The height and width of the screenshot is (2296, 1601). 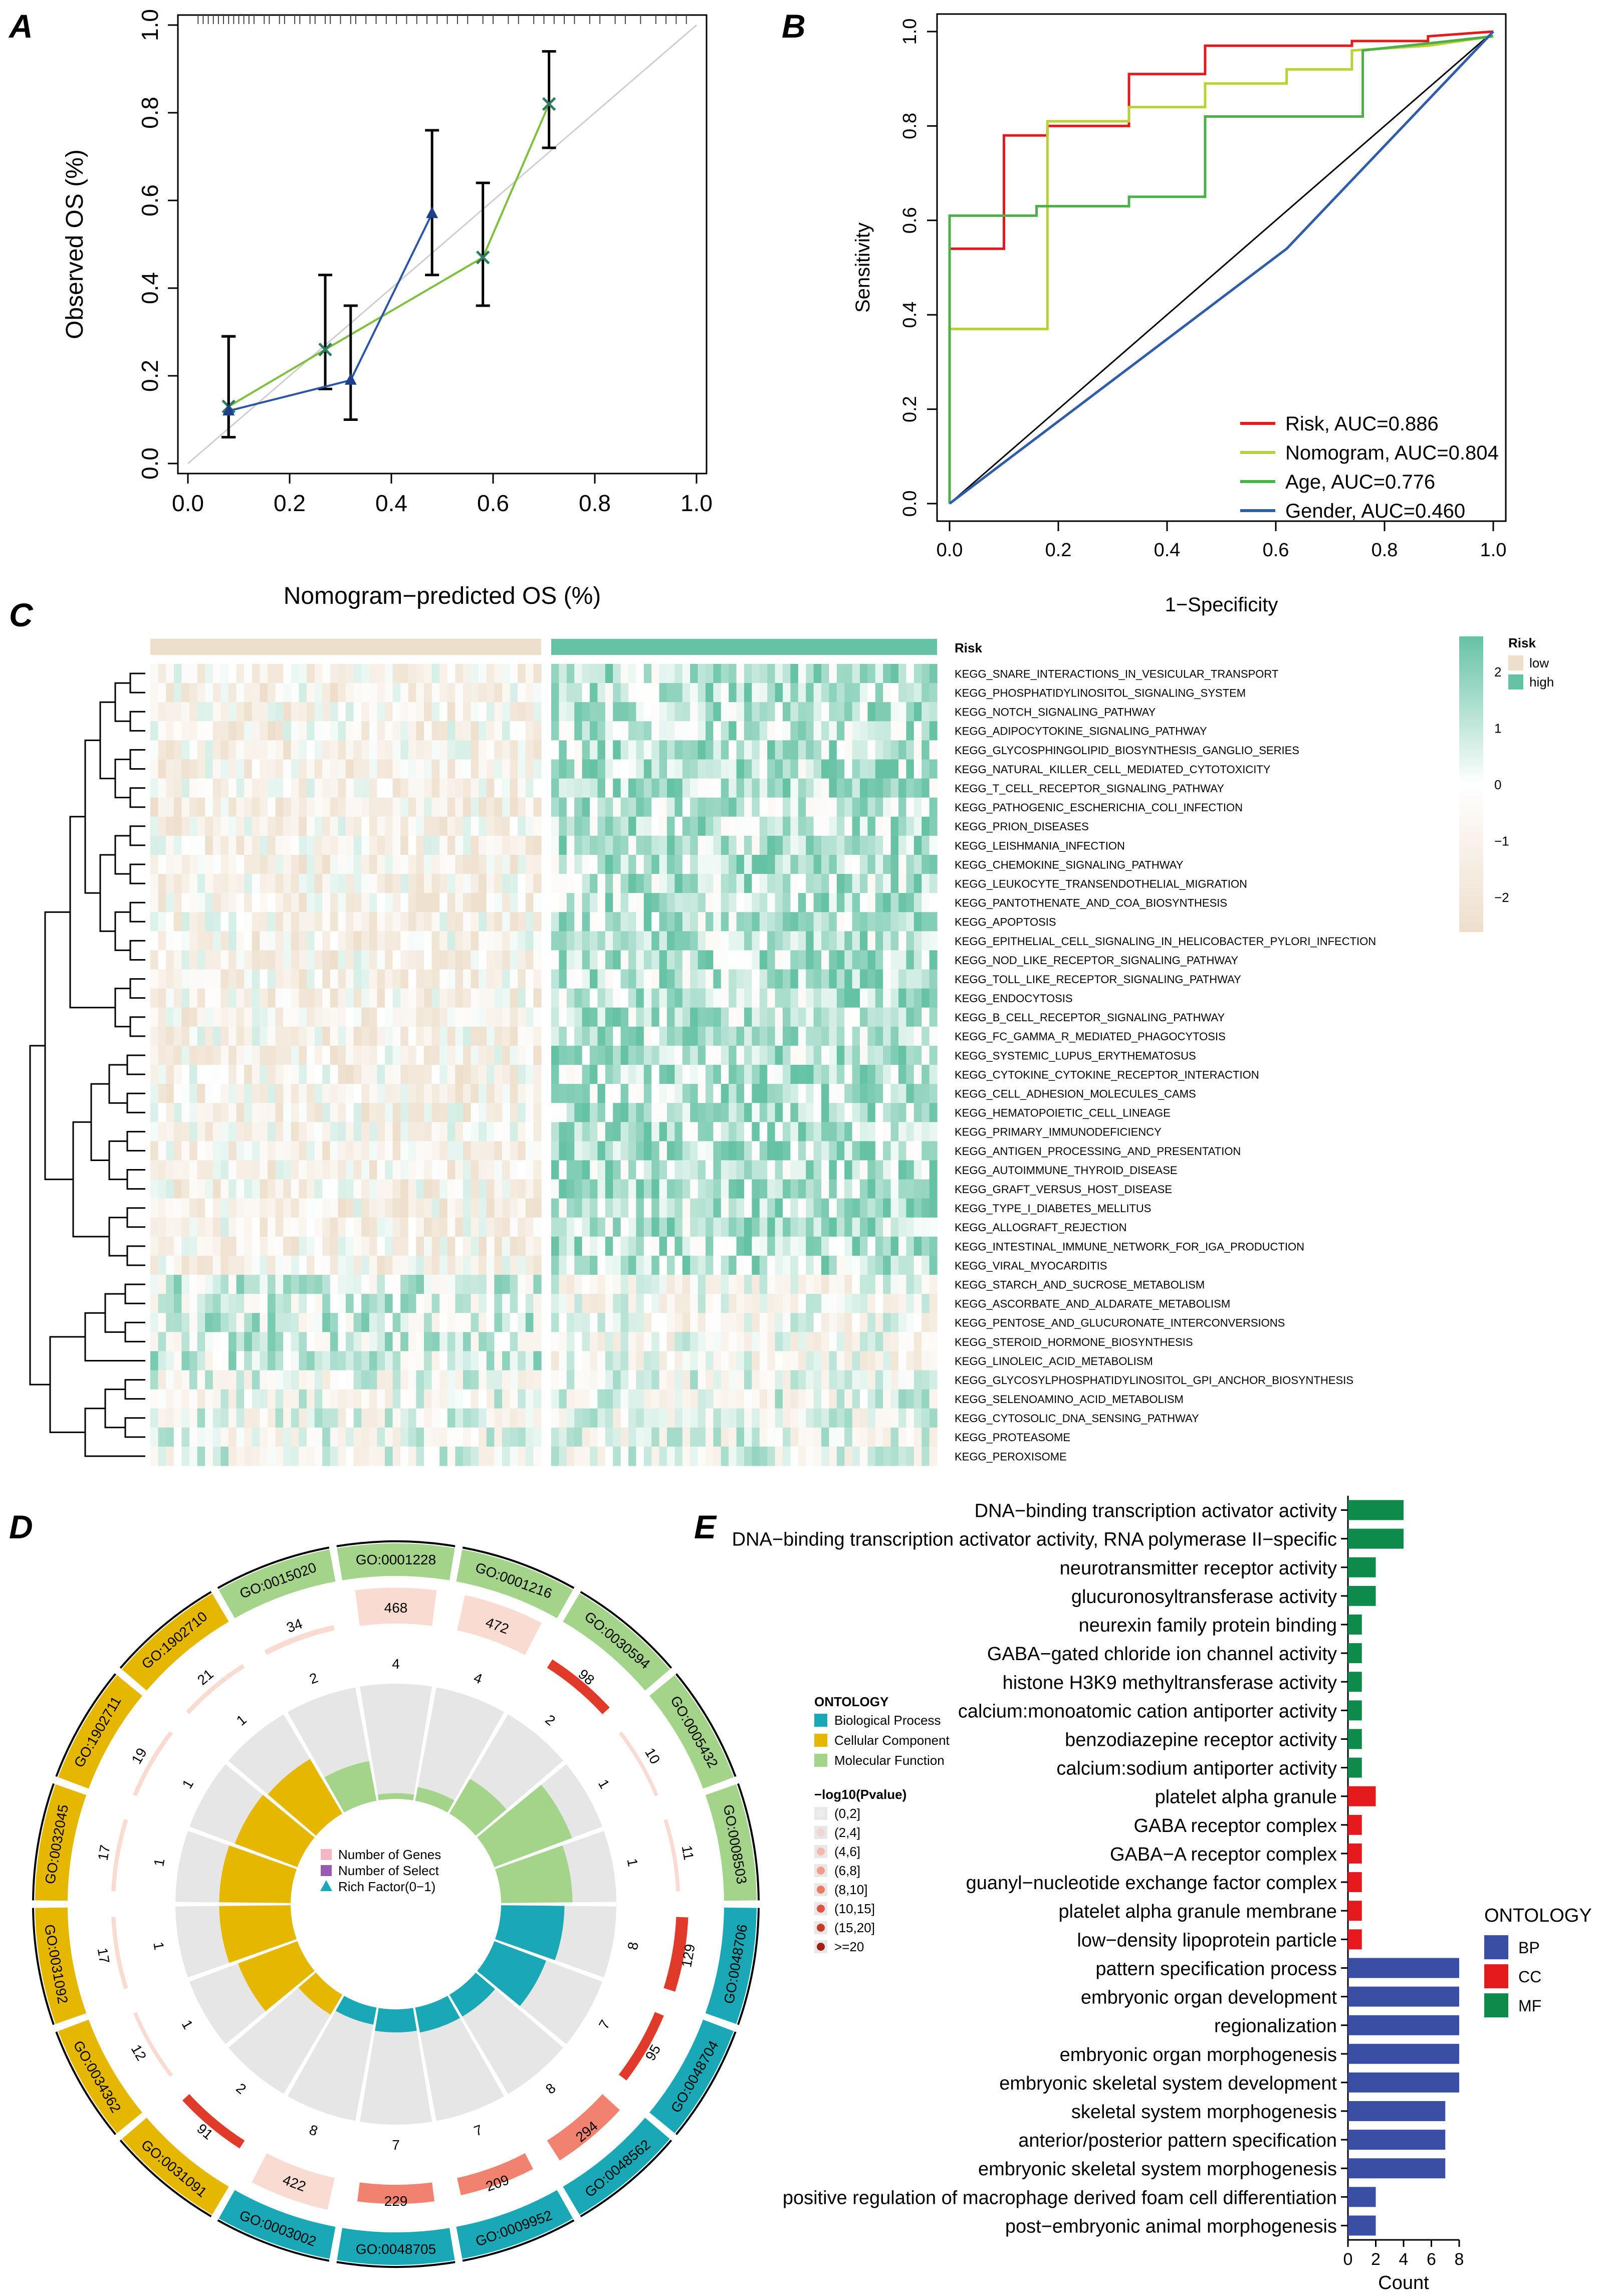 What do you see at coordinates (1014, 998) in the screenshot?
I see `row-label: KEGG_ENDOCYTOSIS` at bounding box center [1014, 998].